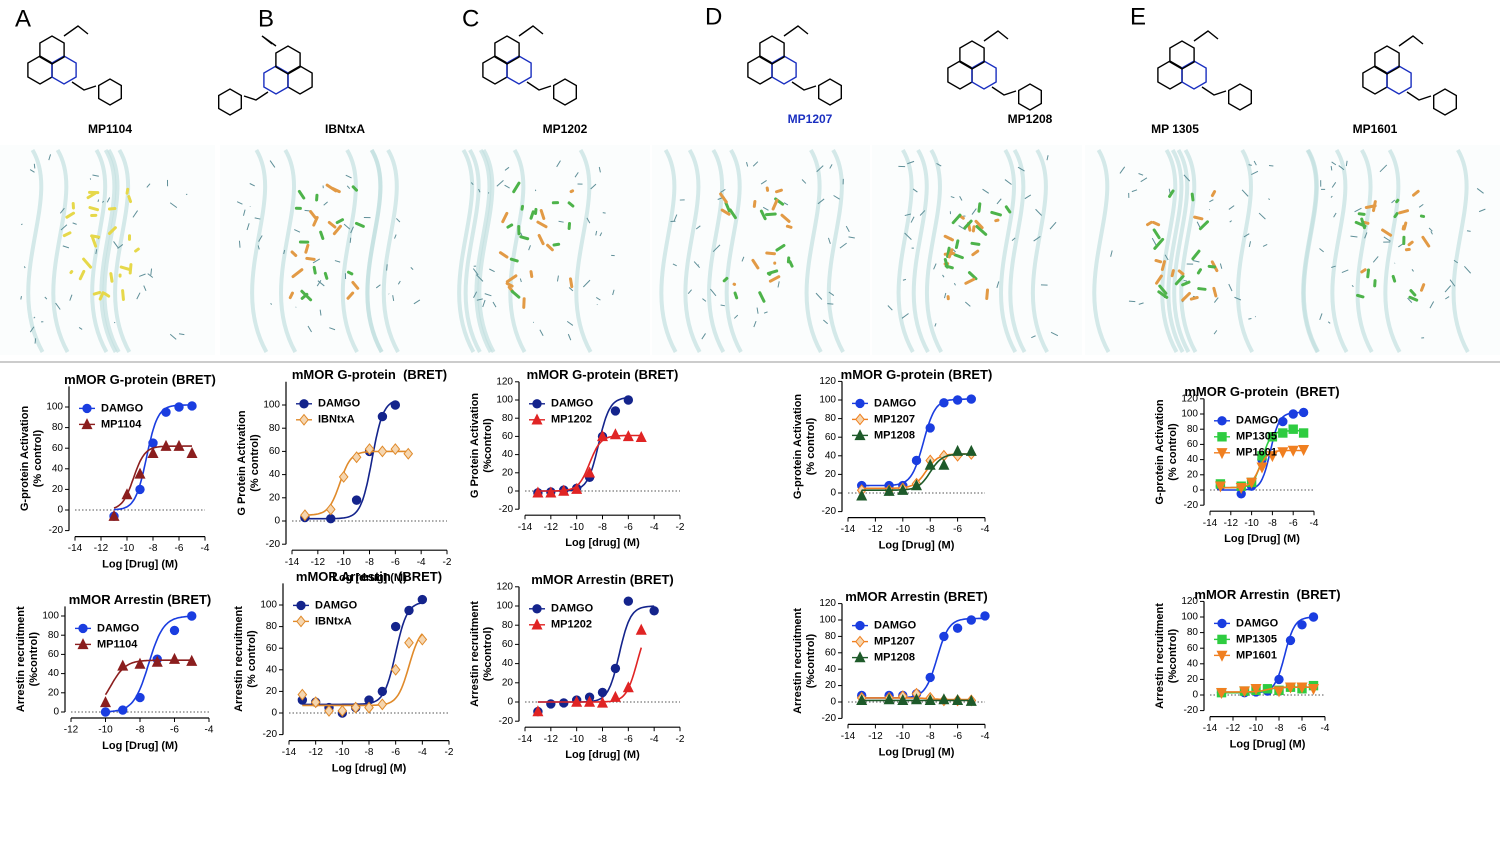 The height and width of the screenshot is (843, 1500). I want to click on docking-image, so click(761, 250).